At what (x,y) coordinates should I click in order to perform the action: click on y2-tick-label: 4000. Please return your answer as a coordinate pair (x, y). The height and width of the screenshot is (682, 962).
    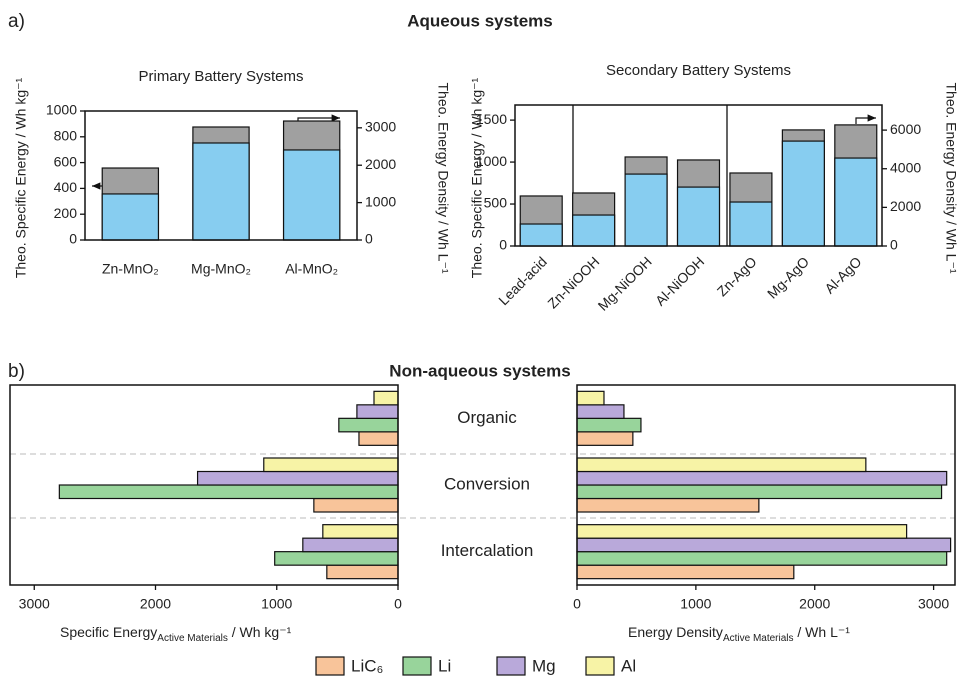
    Looking at the image, I should click on (905, 167).